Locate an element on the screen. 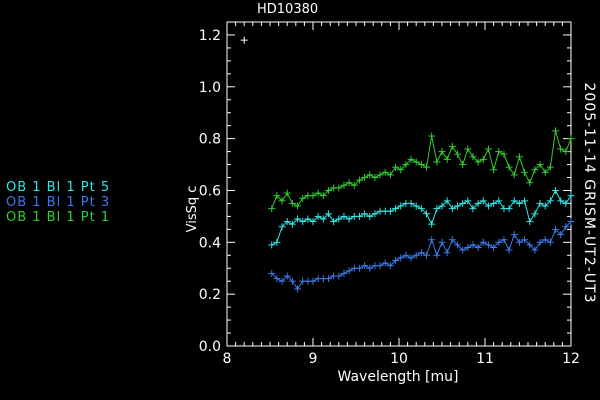  chart-title: HD10380 is located at coordinates (288, 9).